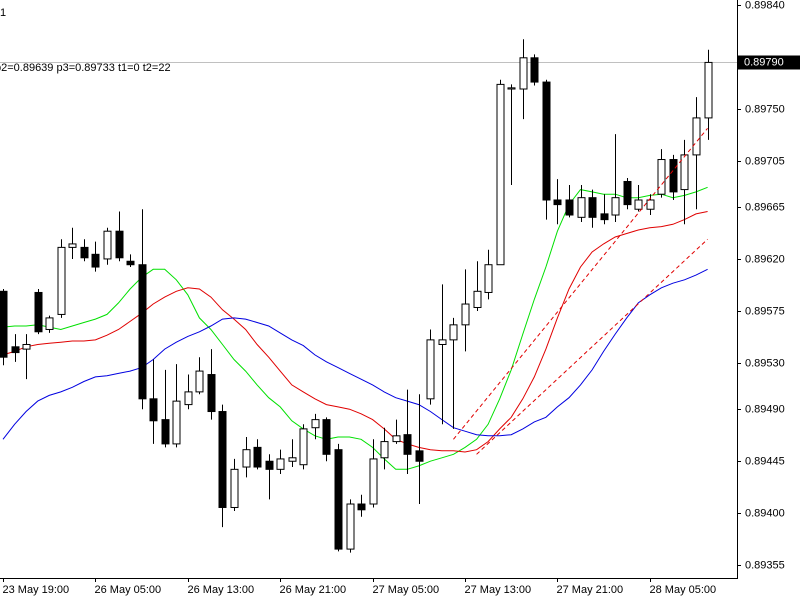 The height and width of the screenshot is (600, 800). What do you see at coordinates (313, 590) in the screenshot?
I see `x-tick-label: 26 May 21:00` at bounding box center [313, 590].